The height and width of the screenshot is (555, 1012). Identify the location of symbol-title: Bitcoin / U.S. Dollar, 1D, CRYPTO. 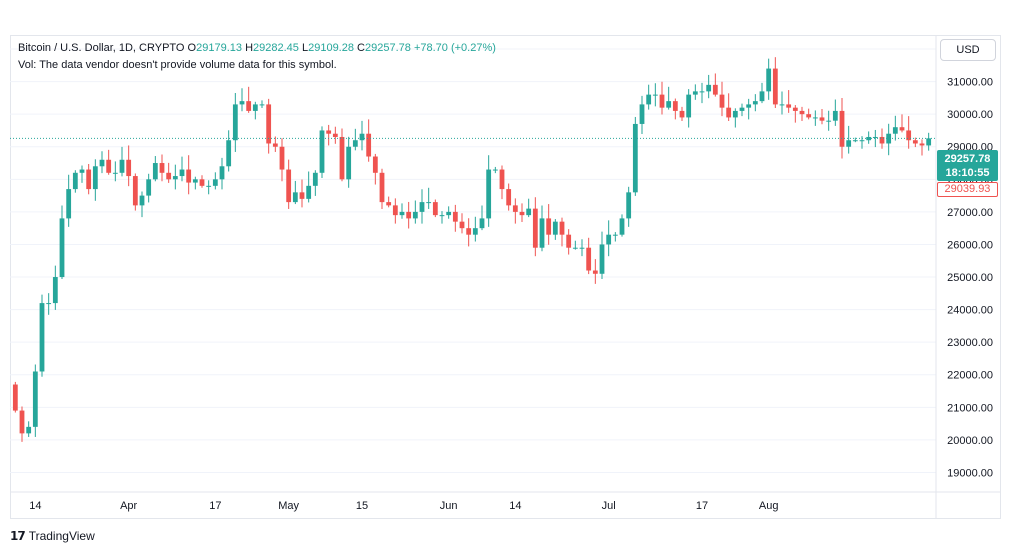
(101, 48).